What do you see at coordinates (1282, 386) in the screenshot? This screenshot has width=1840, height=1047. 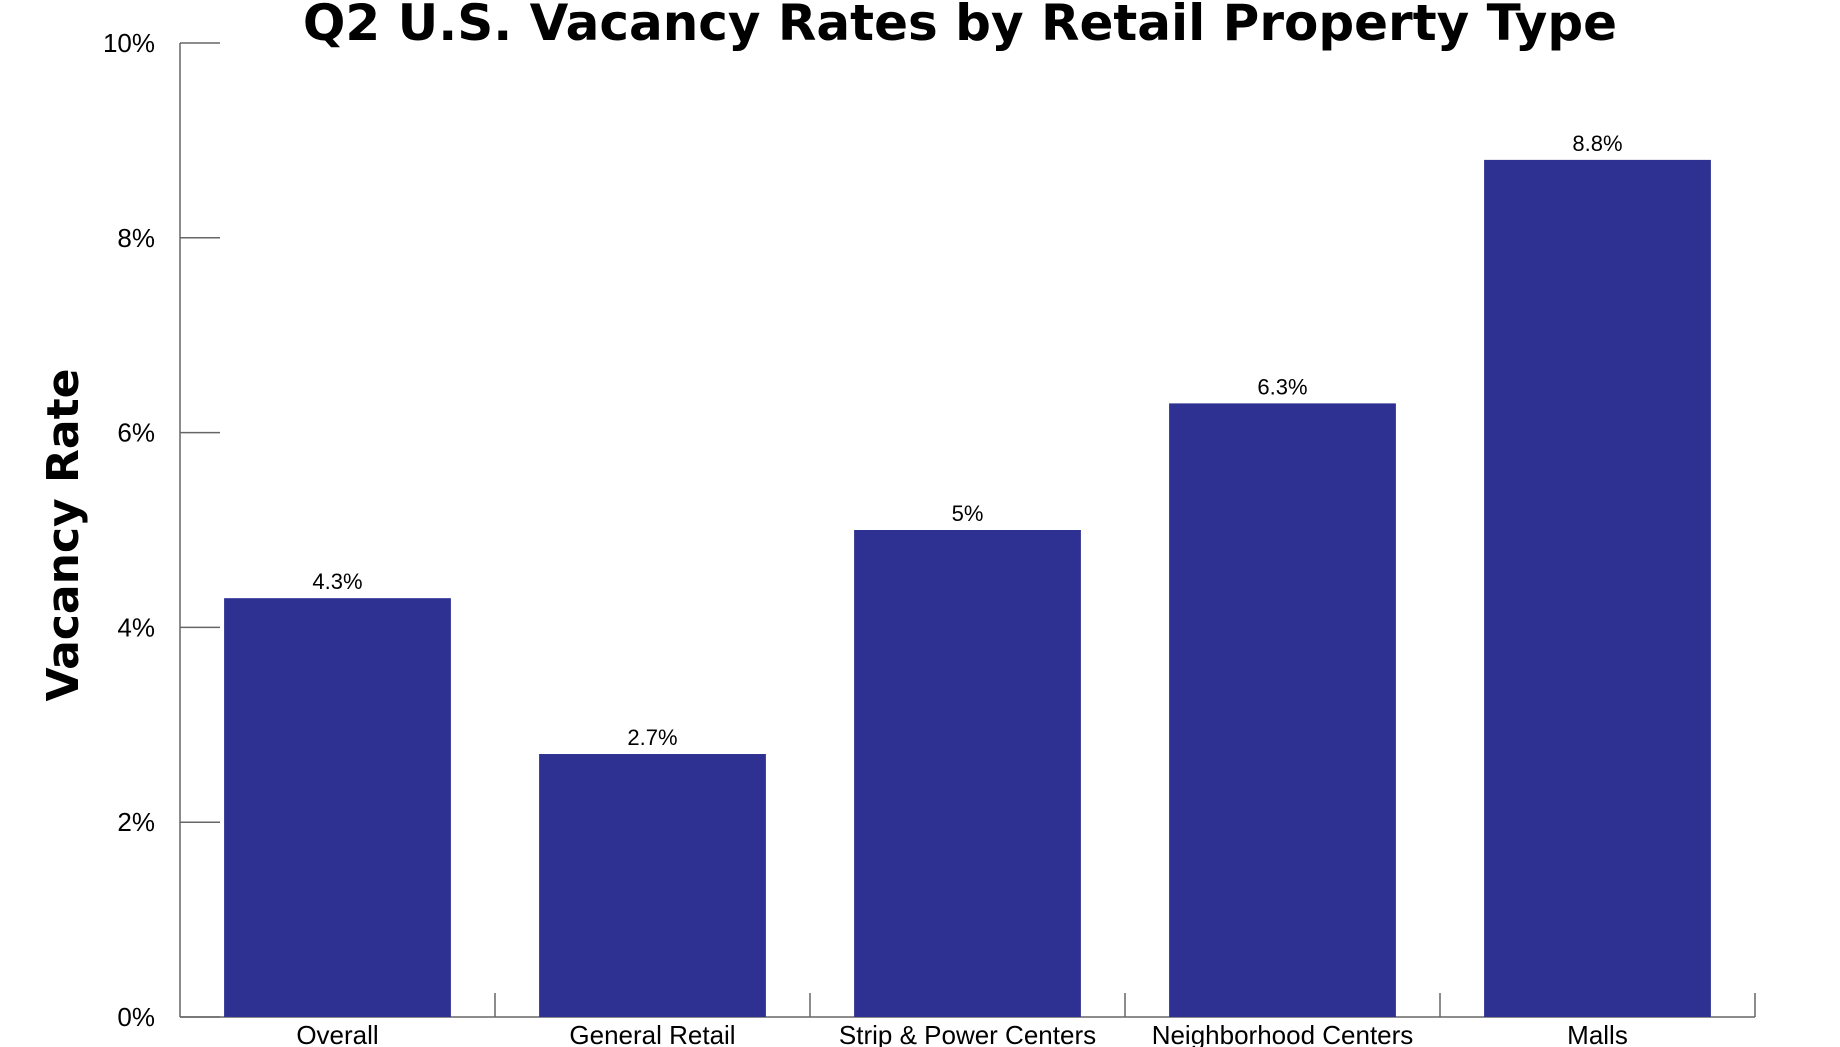 I see `bar-value-label: 6.3%` at bounding box center [1282, 386].